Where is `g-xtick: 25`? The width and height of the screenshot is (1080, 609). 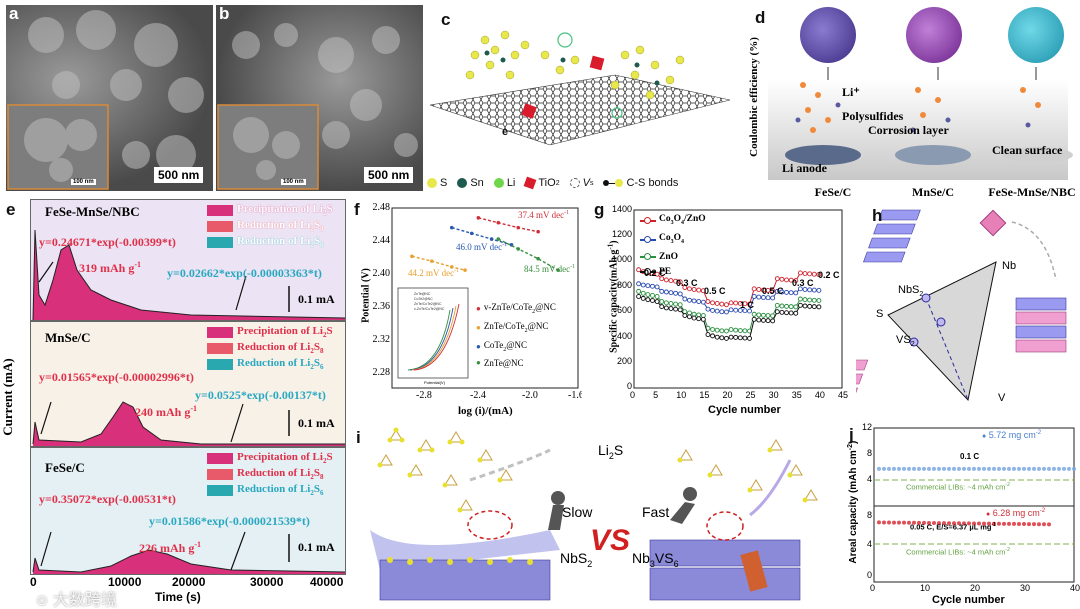 g-xtick: 25 is located at coordinates (750, 395).